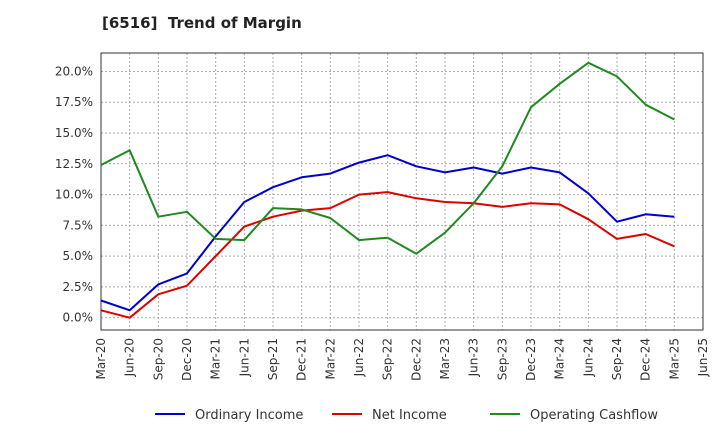 The width and height of the screenshot is (720, 440). What do you see at coordinates (674, 358) in the screenshot?
I see `x-tick-label: Mar-25` at bounding box center [674, 358].